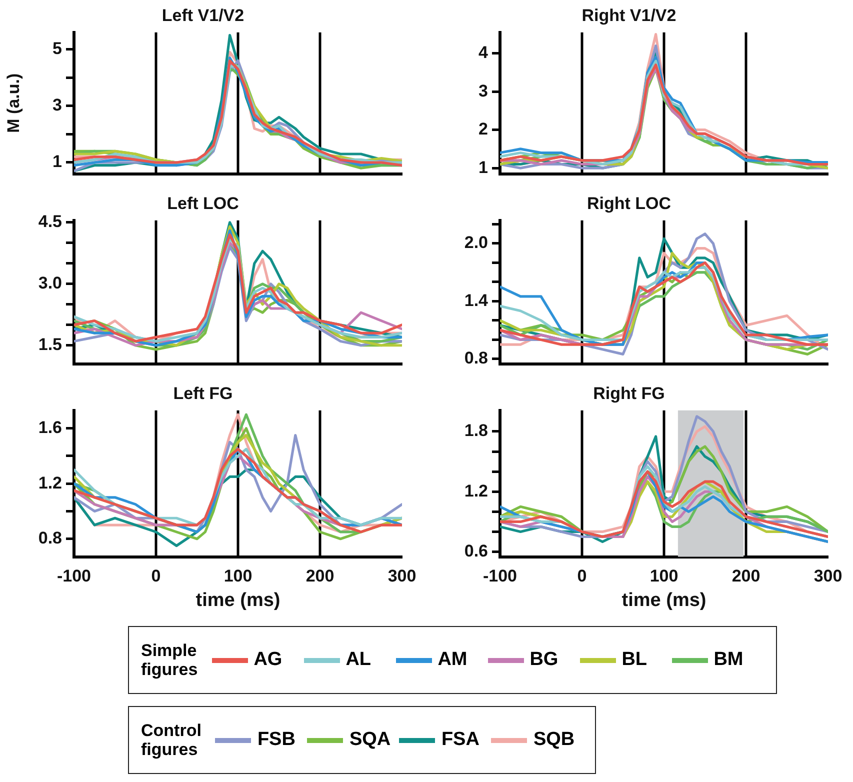  Describe the element at coordinates (476, 550) in the screenshot. I see `y-tick-label: 0.6` at that location.